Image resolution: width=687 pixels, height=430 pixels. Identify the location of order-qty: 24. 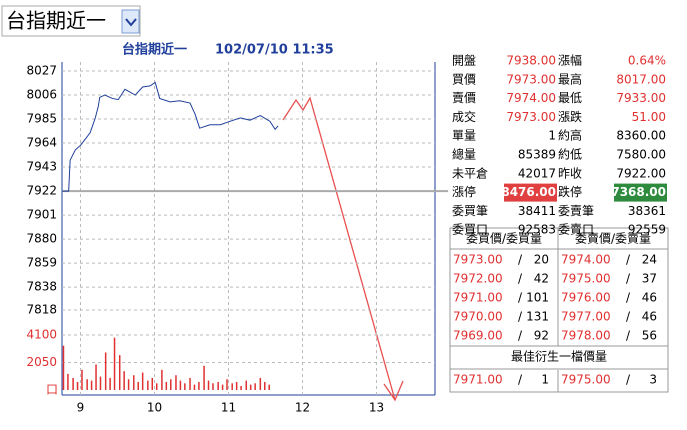
(649, 260).